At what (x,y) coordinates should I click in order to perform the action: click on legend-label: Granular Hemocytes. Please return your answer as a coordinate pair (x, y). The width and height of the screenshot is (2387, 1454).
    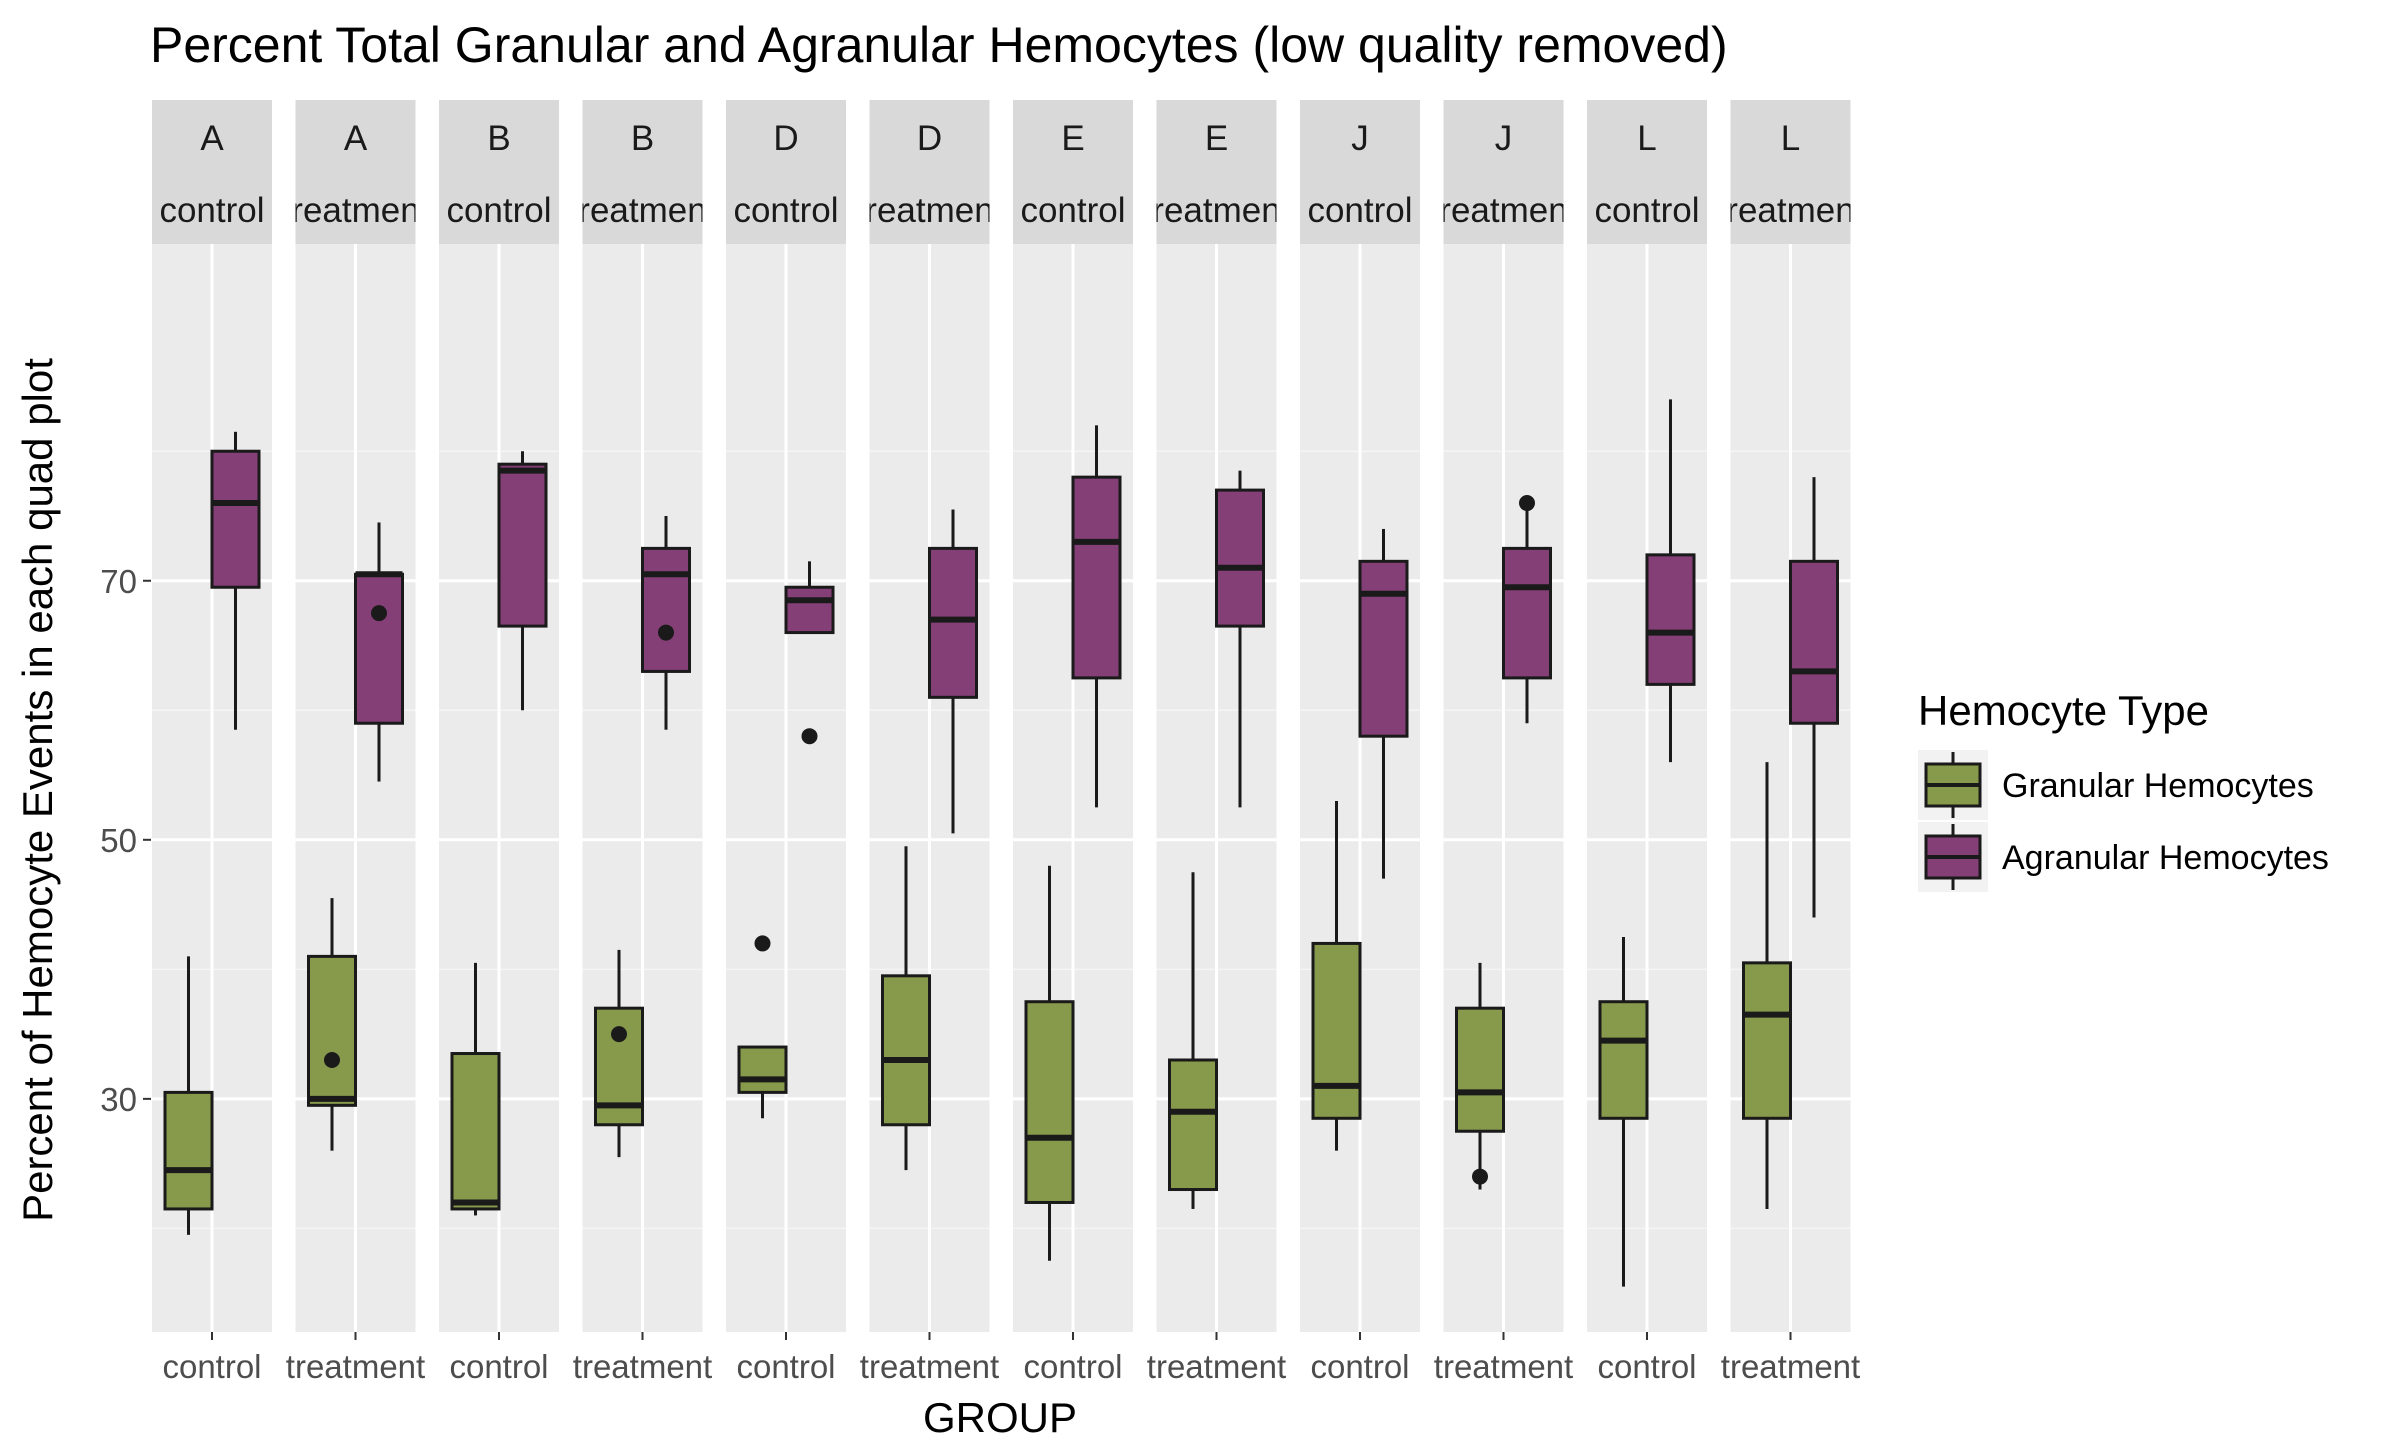
    Looking at the image, I should click on (2158, 786).